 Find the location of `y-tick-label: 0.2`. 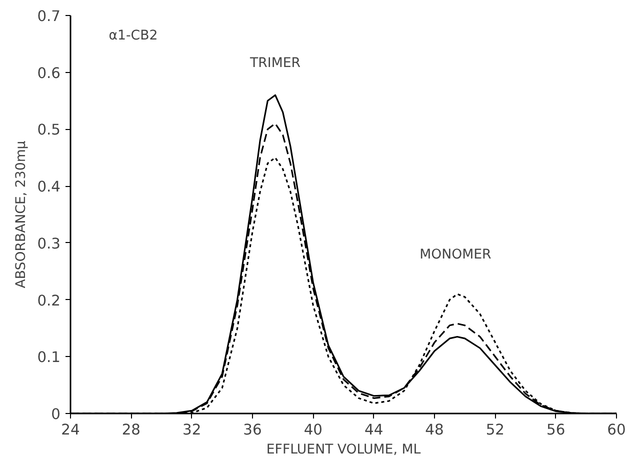

y-tick-label: 0.2 is located at coordinates (49, 301).